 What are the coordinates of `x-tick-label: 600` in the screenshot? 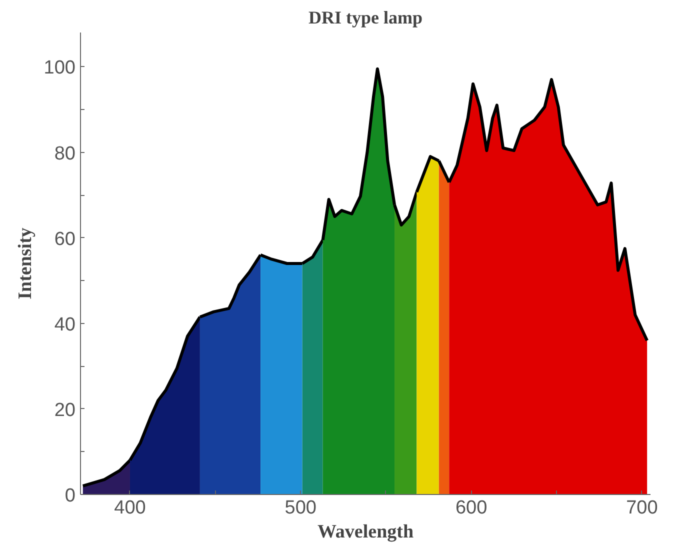 It's located at (471, 508).